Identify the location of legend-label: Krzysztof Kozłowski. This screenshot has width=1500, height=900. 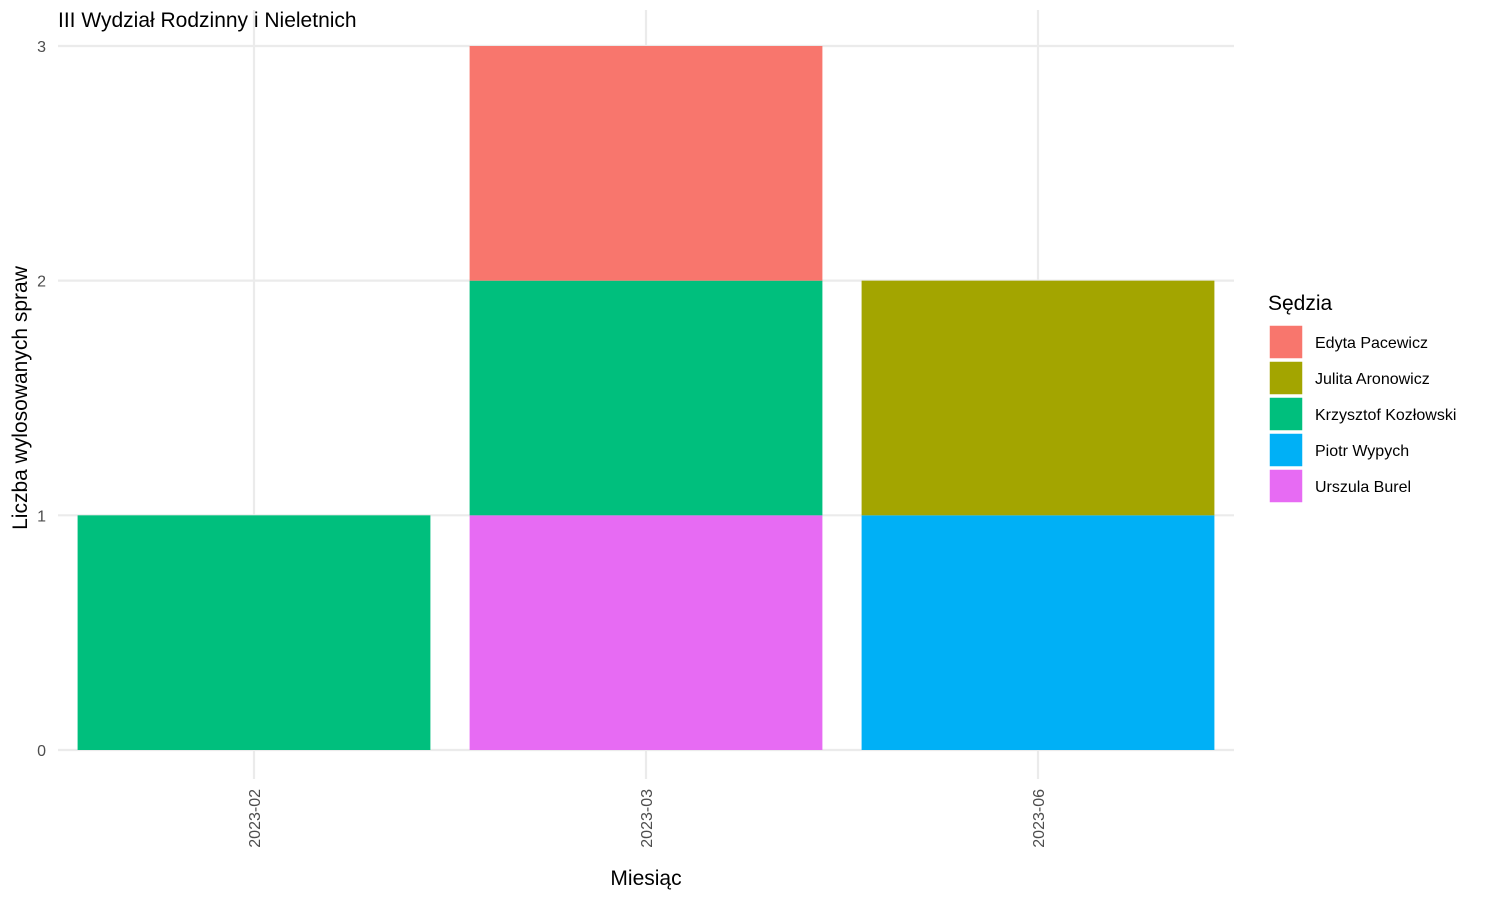
(1385, 415).